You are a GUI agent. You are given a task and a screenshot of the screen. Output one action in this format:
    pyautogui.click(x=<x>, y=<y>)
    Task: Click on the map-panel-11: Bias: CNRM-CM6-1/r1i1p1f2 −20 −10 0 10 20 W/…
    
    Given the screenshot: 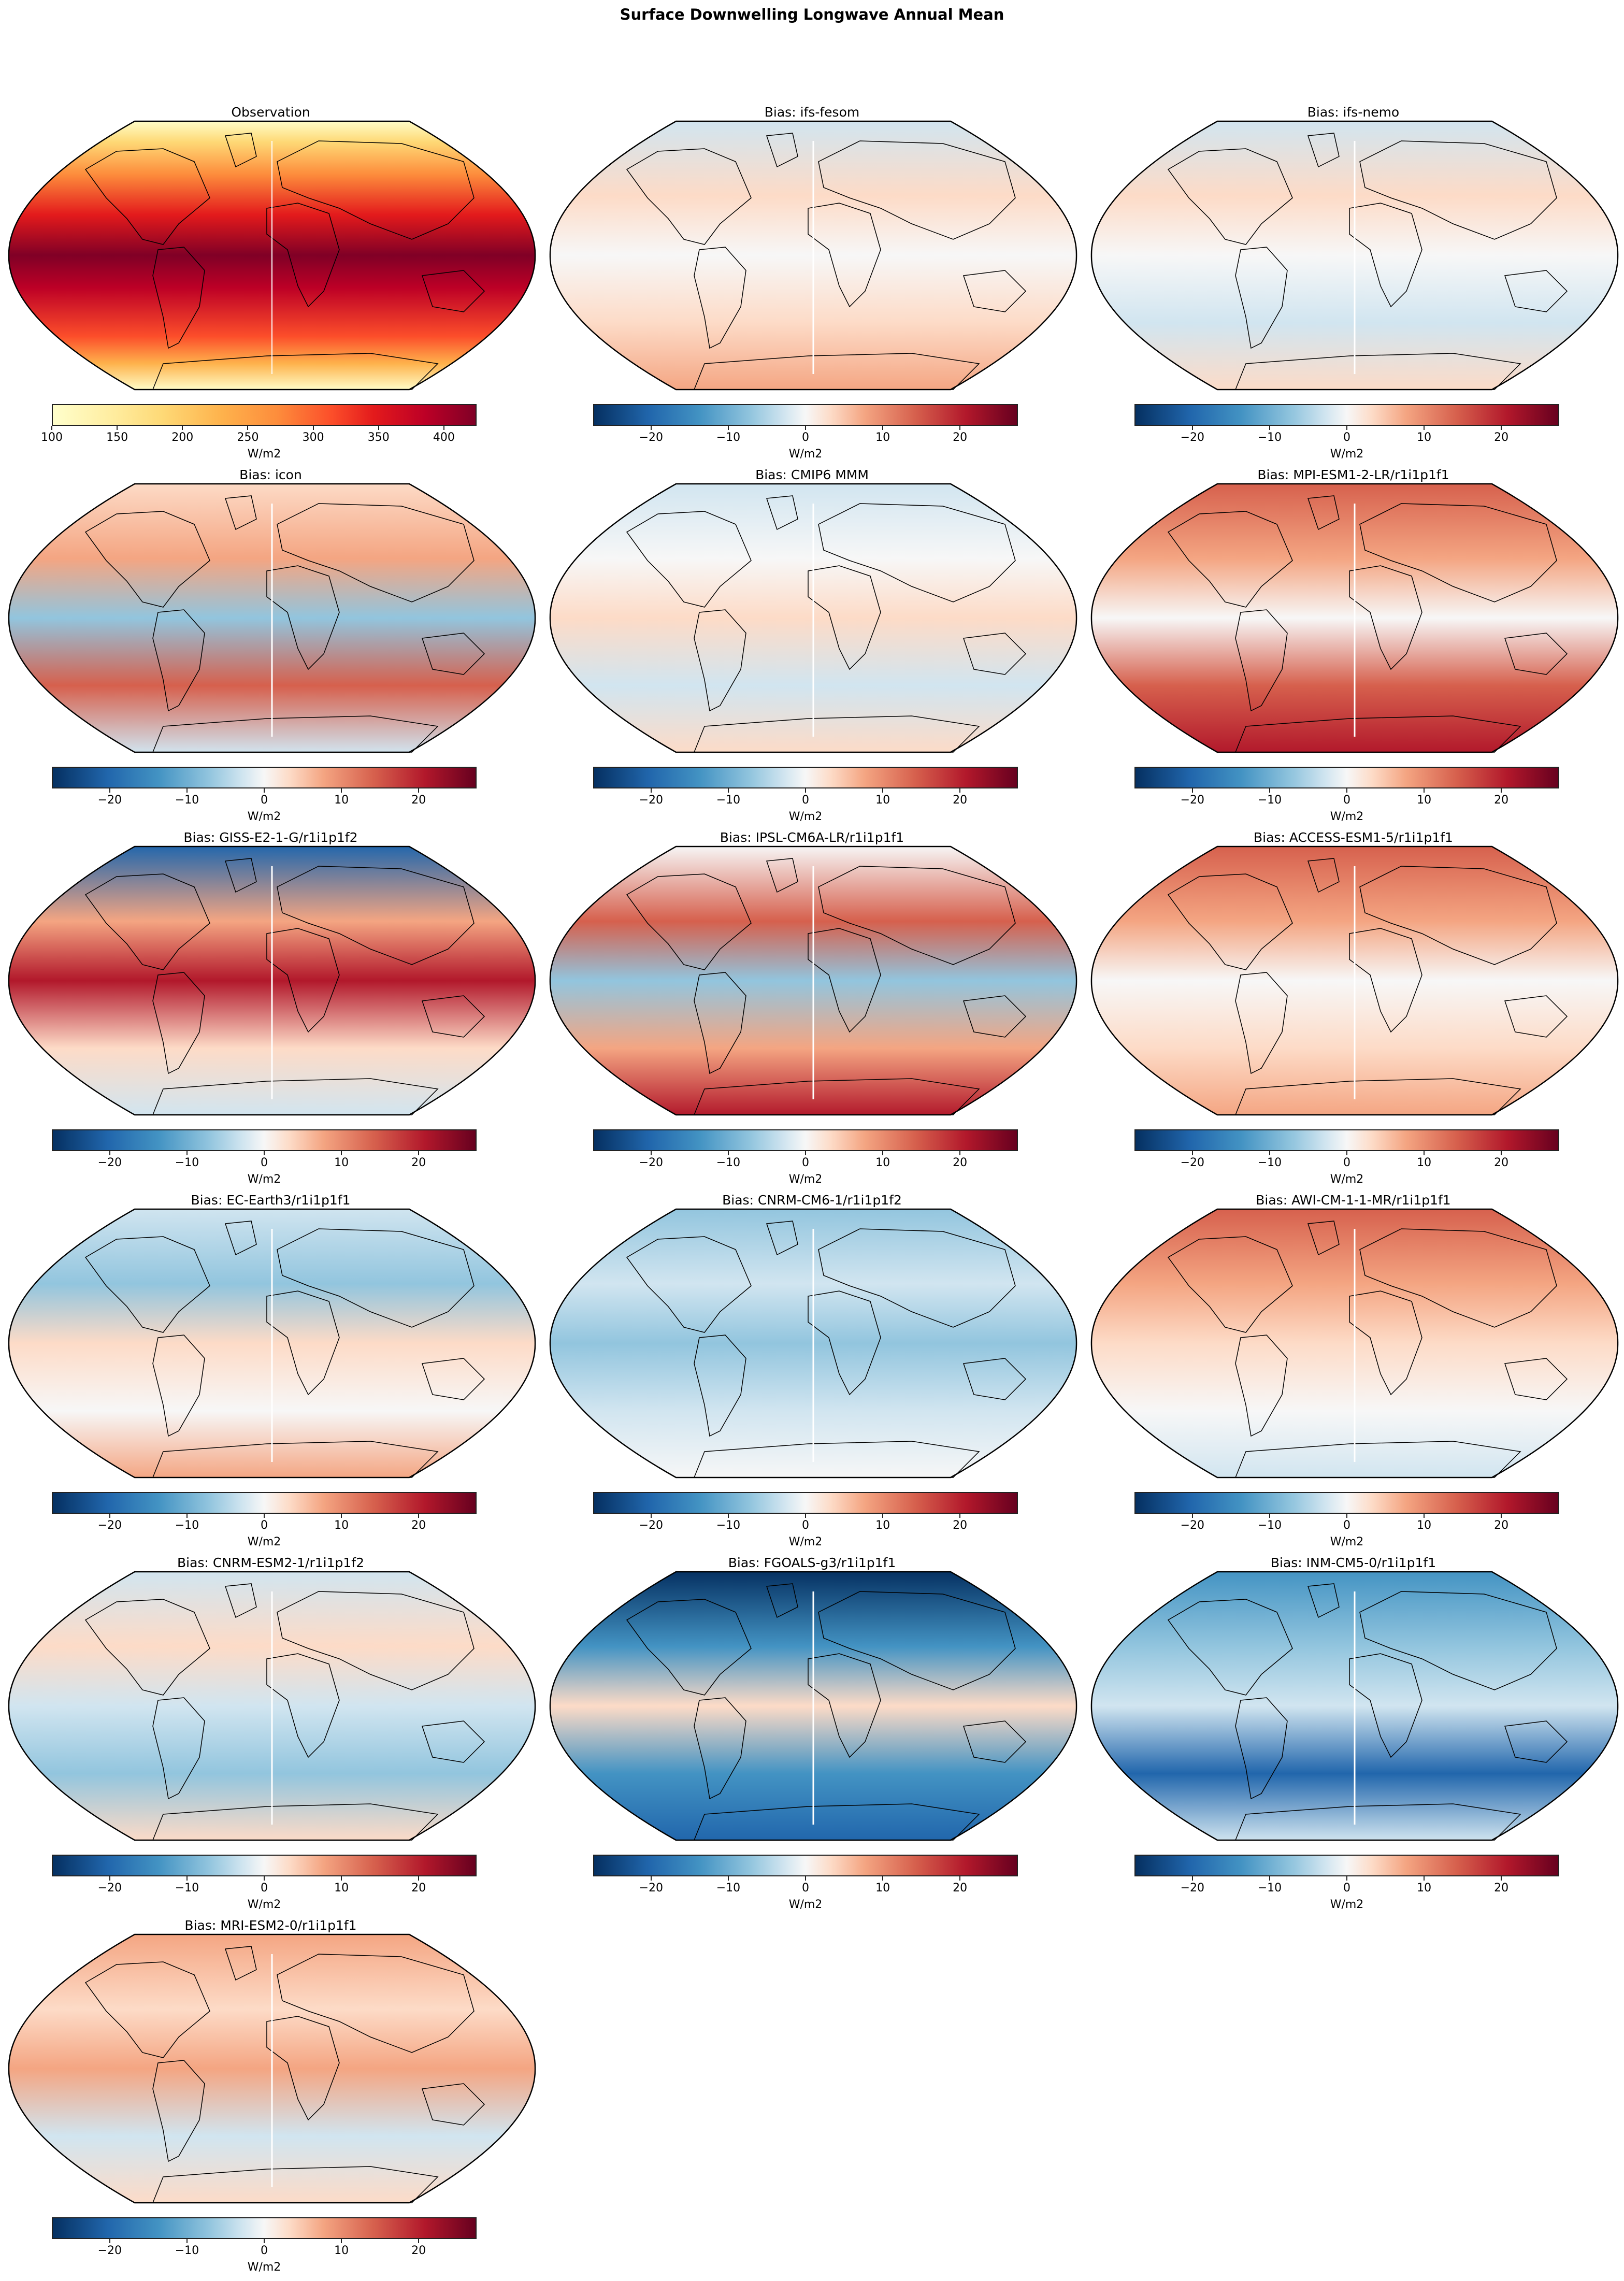 What is the action you would take?
    pyautogui.click(x=812, y=1364)
    